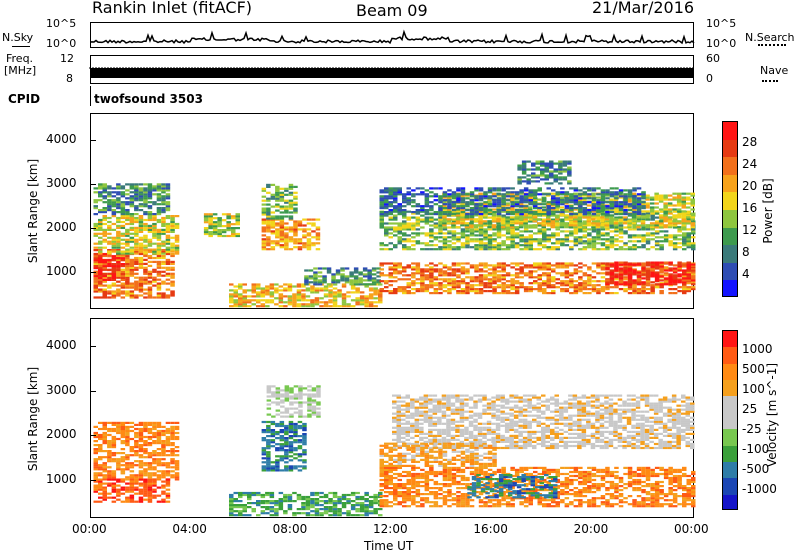 The width and height of the screenshot is (800, 554). Describe the element at coordinates (69, 78) in the screenshot. I see `freq-tick-bottom: 8` at that location.